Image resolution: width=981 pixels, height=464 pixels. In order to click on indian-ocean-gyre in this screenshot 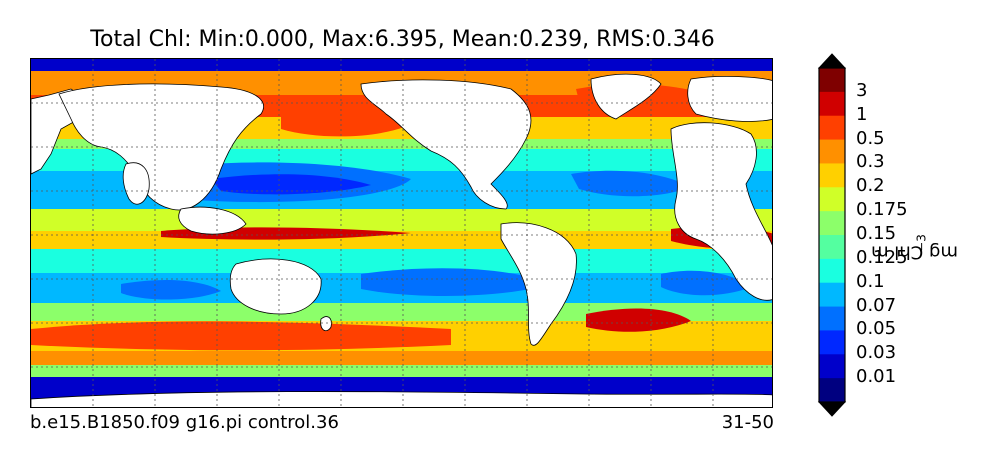, I will do `click(171, 289)`.